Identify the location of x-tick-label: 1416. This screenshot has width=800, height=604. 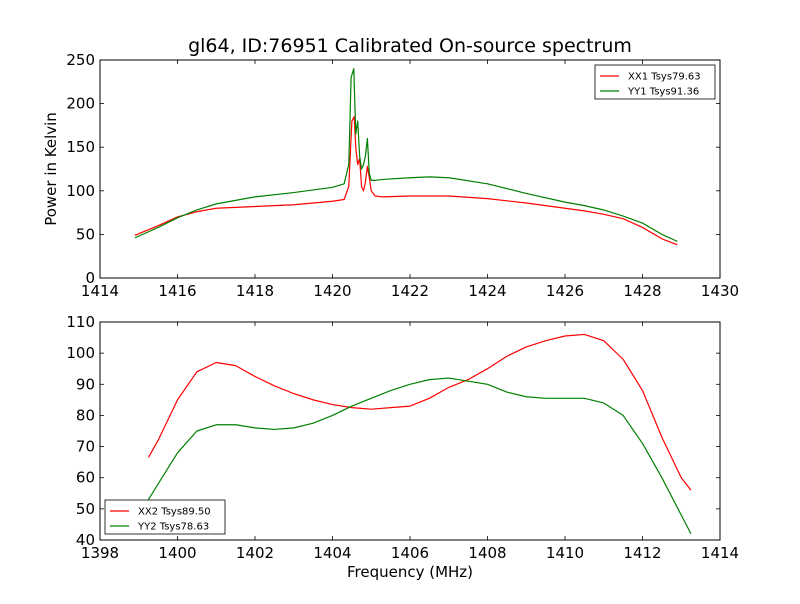
(177, 291).